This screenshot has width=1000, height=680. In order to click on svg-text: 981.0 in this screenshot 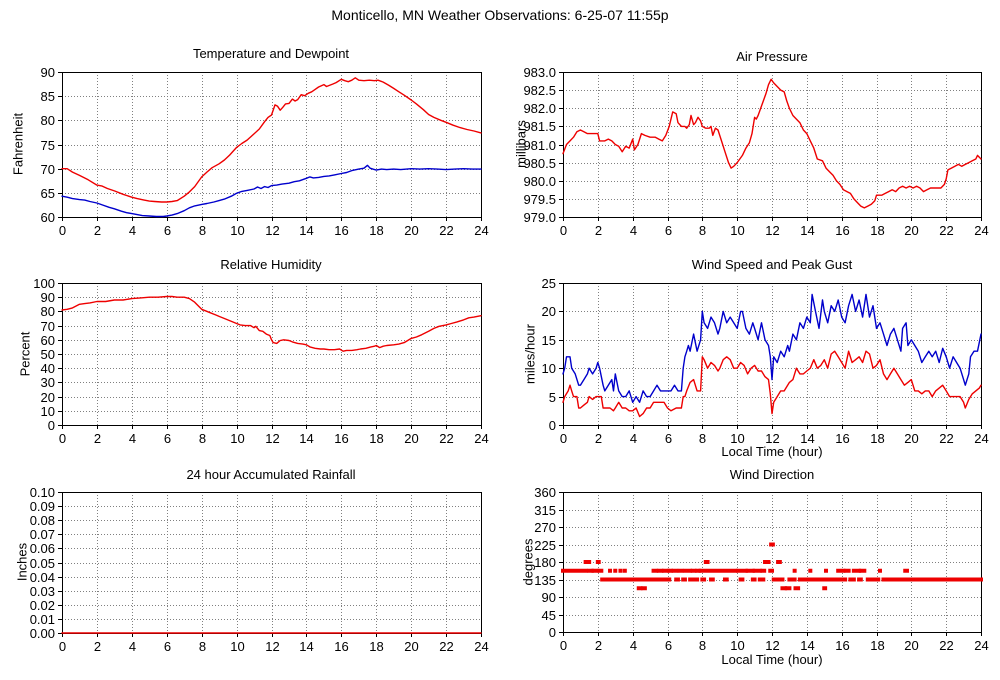, I will do `click(539, 145)`.